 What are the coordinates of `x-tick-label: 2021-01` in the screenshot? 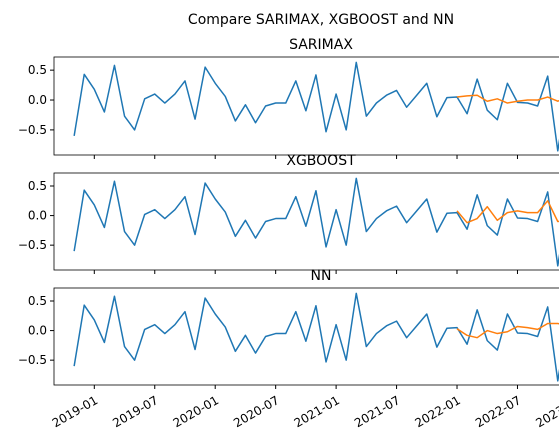 It's located at (317, 411).